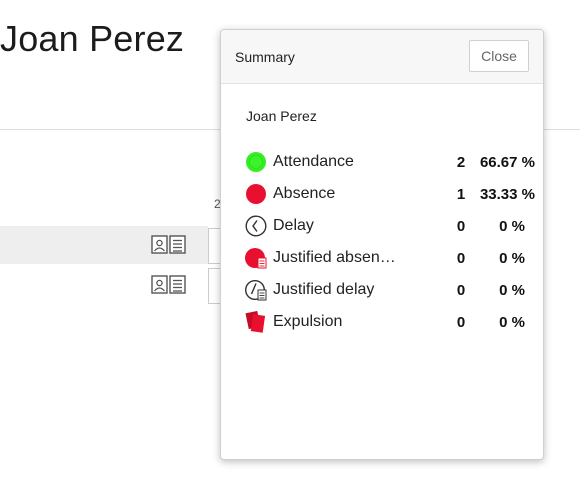 This screenshot has width=580, height=496. Describe the element at coordinates (390, 290) in the screenshot. I see `stat-row-justified-delay: Justified delay 0 0 %` at that location.